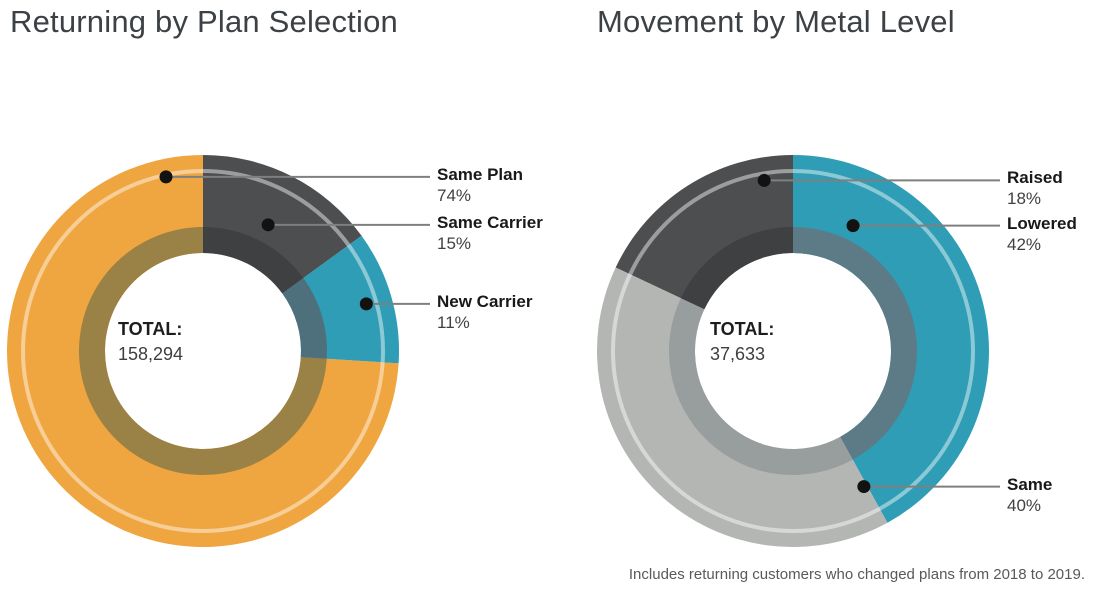 This screenshot has width=1095, height=601. I want to click on callout-raised: Raised 18%, so click(1035, 188).